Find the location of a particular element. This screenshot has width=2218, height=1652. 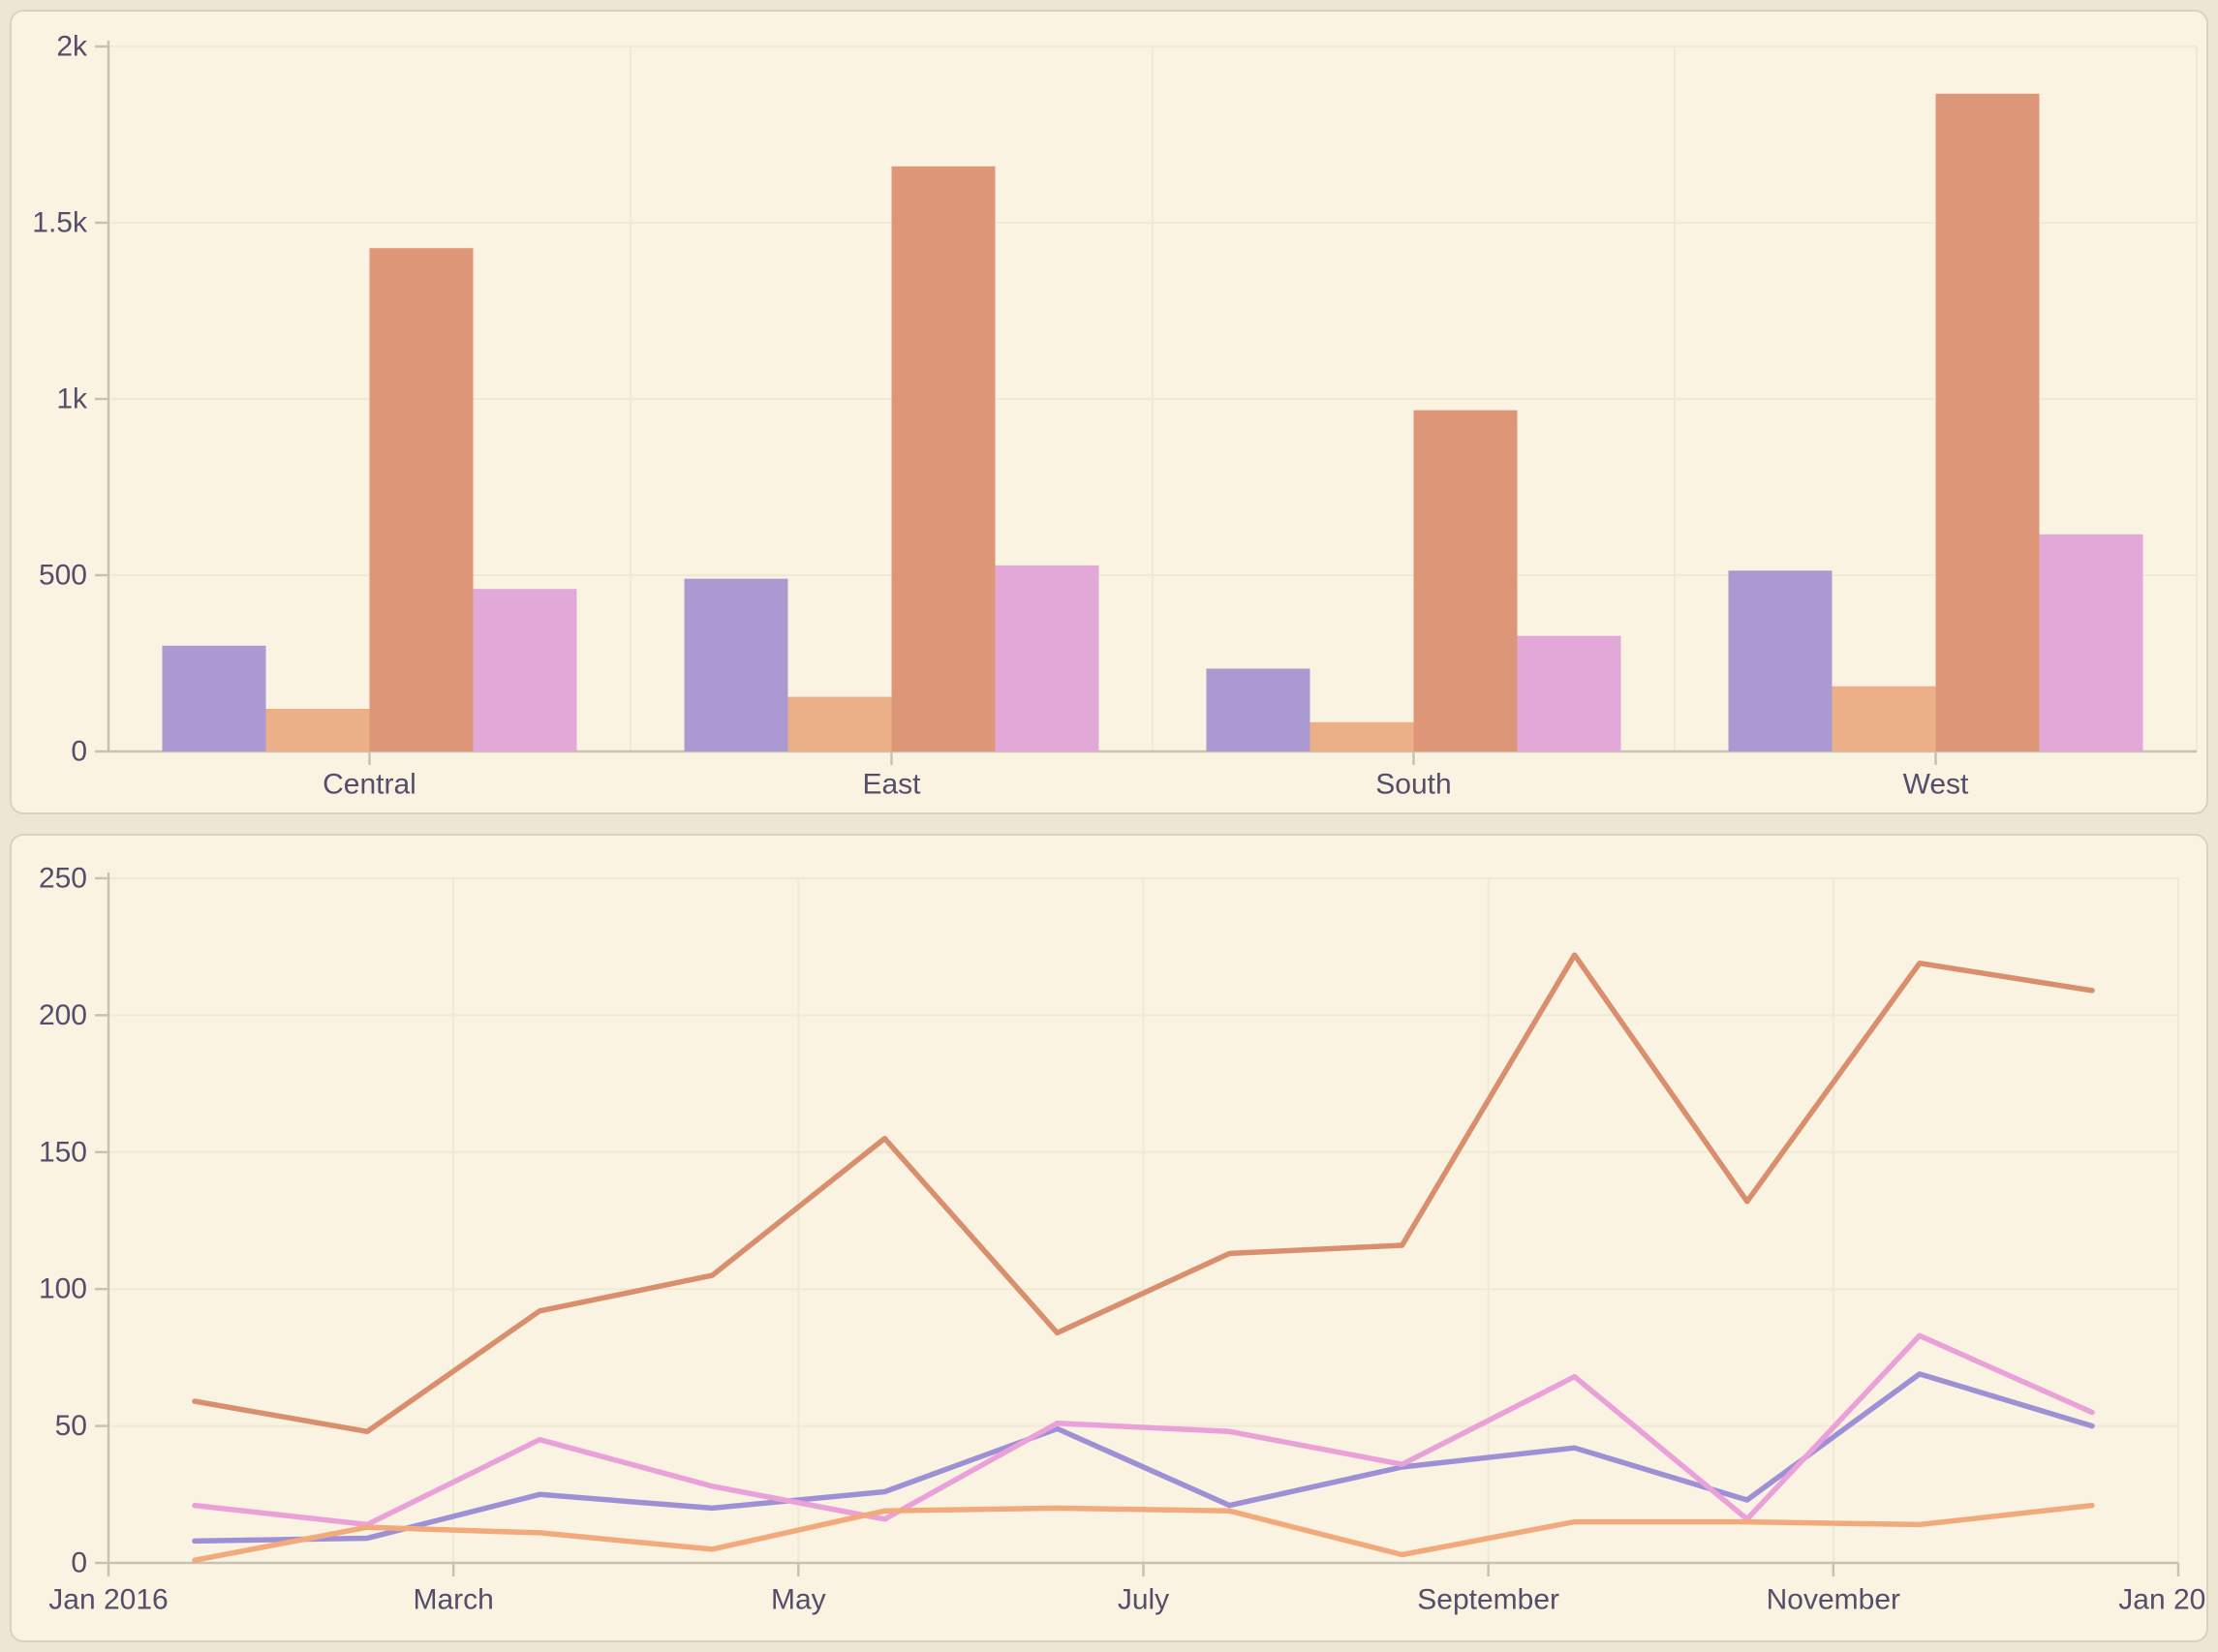

bar-pink-east is located at coordinates (1047, 658).